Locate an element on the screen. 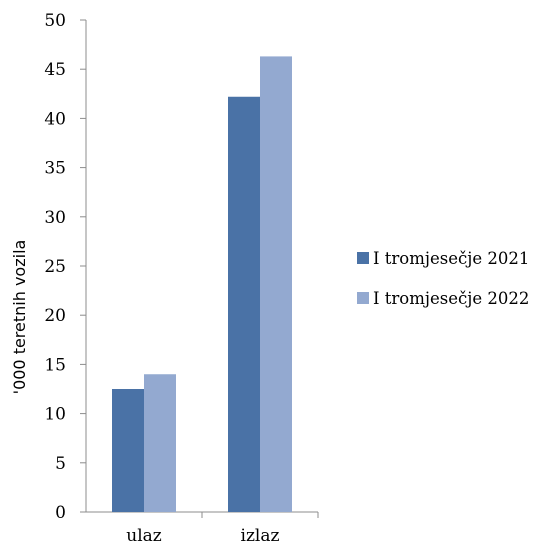 The image size is (547, 551). y-tick-label: 0 is located at coordinates (60, 513).